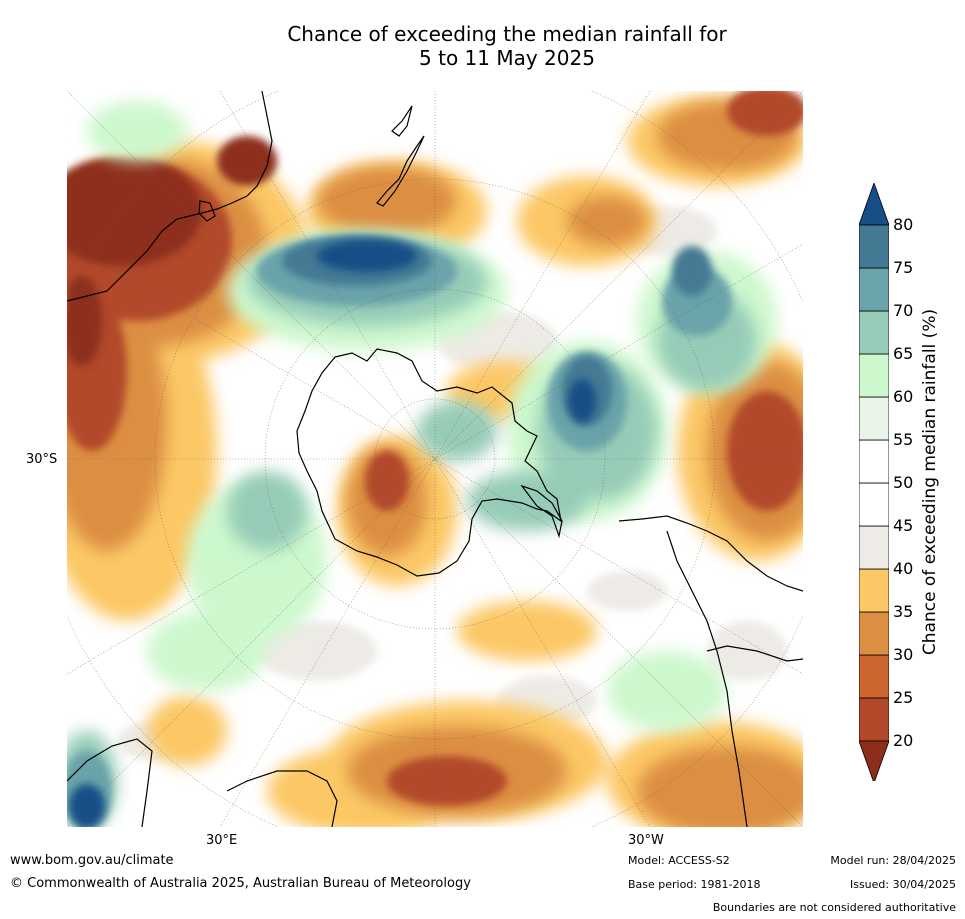  I want to click on australia-coastline, so click(170, 196).